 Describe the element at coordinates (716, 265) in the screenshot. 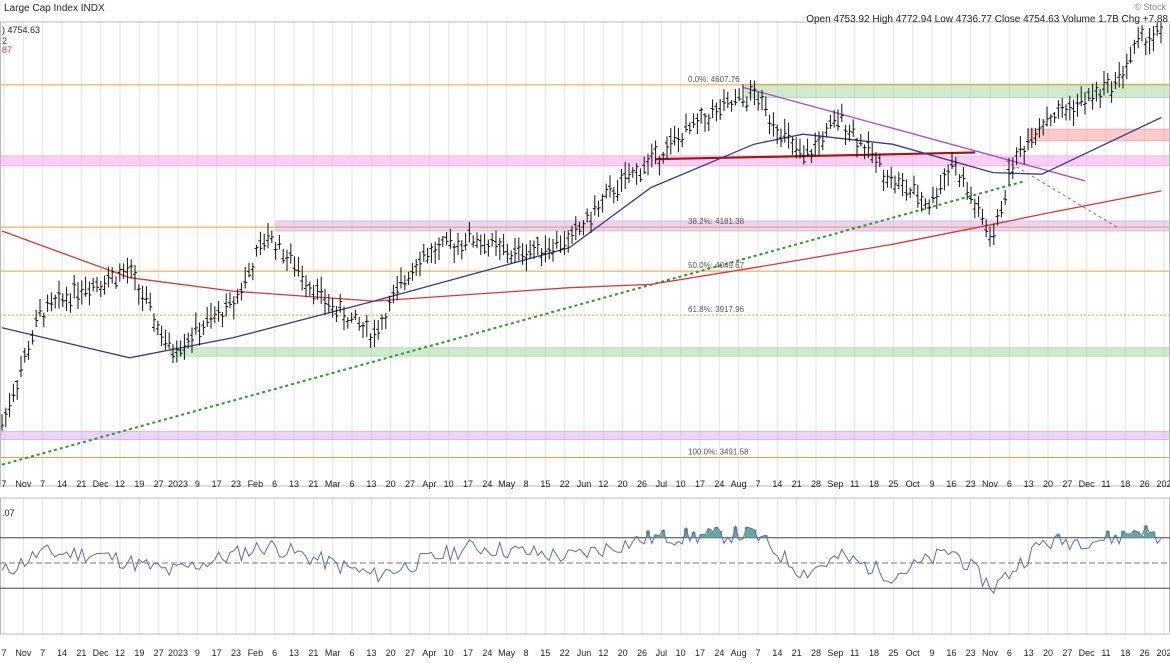

I see `fib-label: 50.0%: 4049.67` at that location.